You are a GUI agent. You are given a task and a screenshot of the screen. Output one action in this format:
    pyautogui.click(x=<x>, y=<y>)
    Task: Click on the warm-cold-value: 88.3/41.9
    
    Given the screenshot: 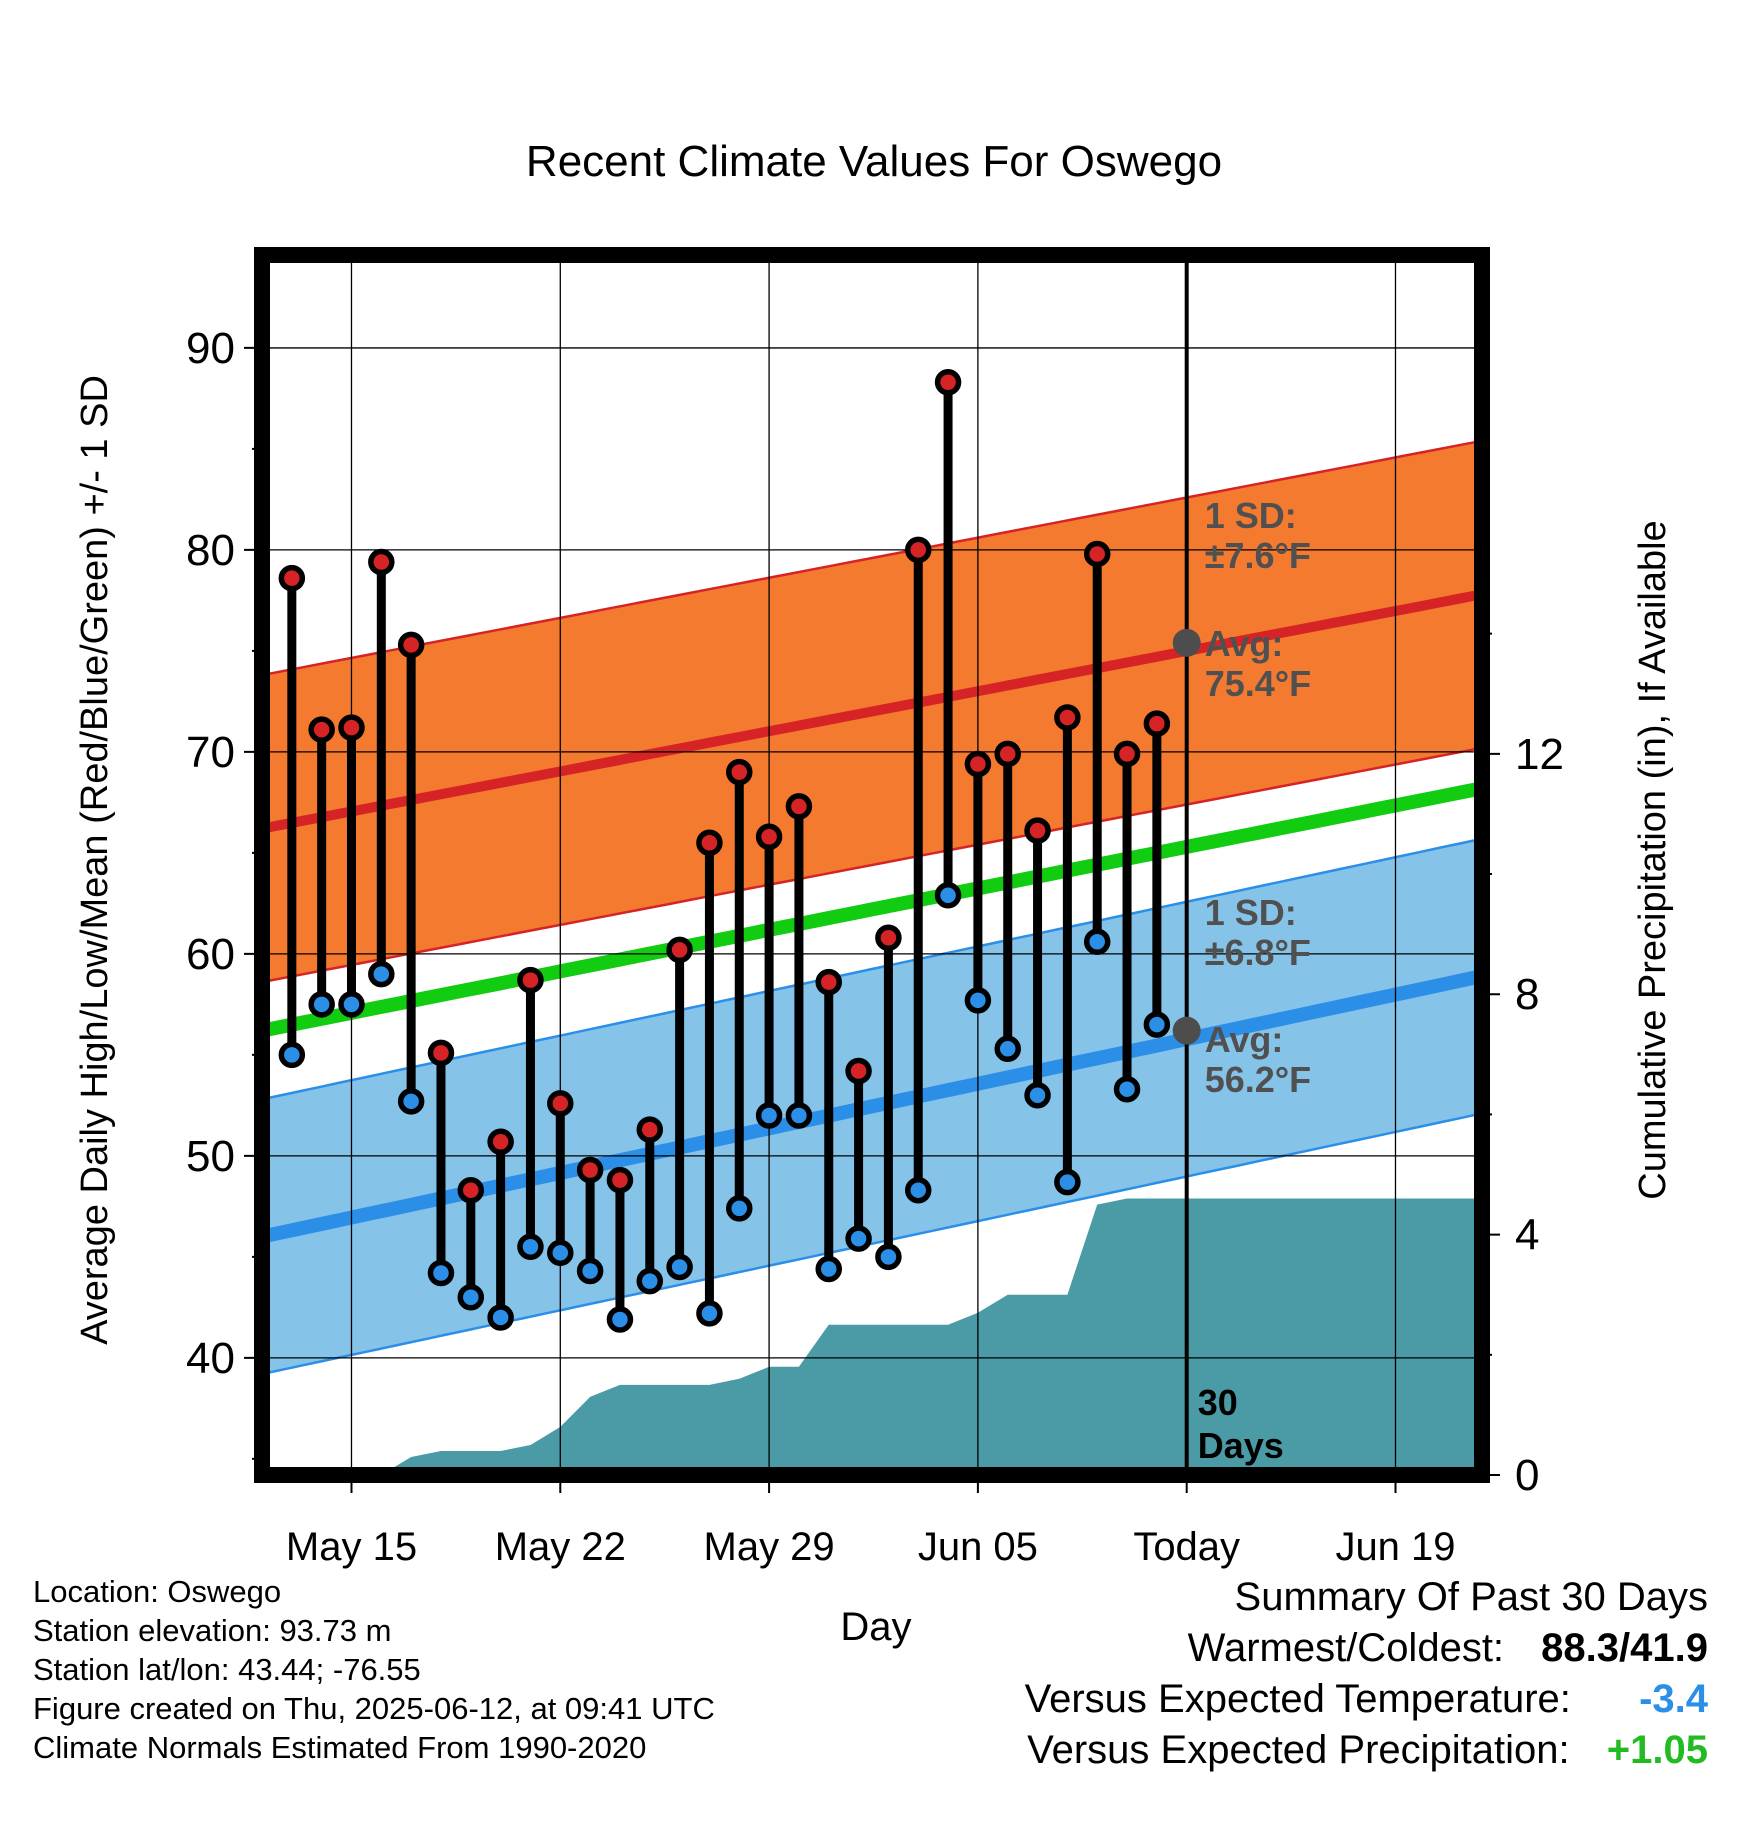 What is the action you would take?
    pyautogui.click(x=1624, y=1648)
    